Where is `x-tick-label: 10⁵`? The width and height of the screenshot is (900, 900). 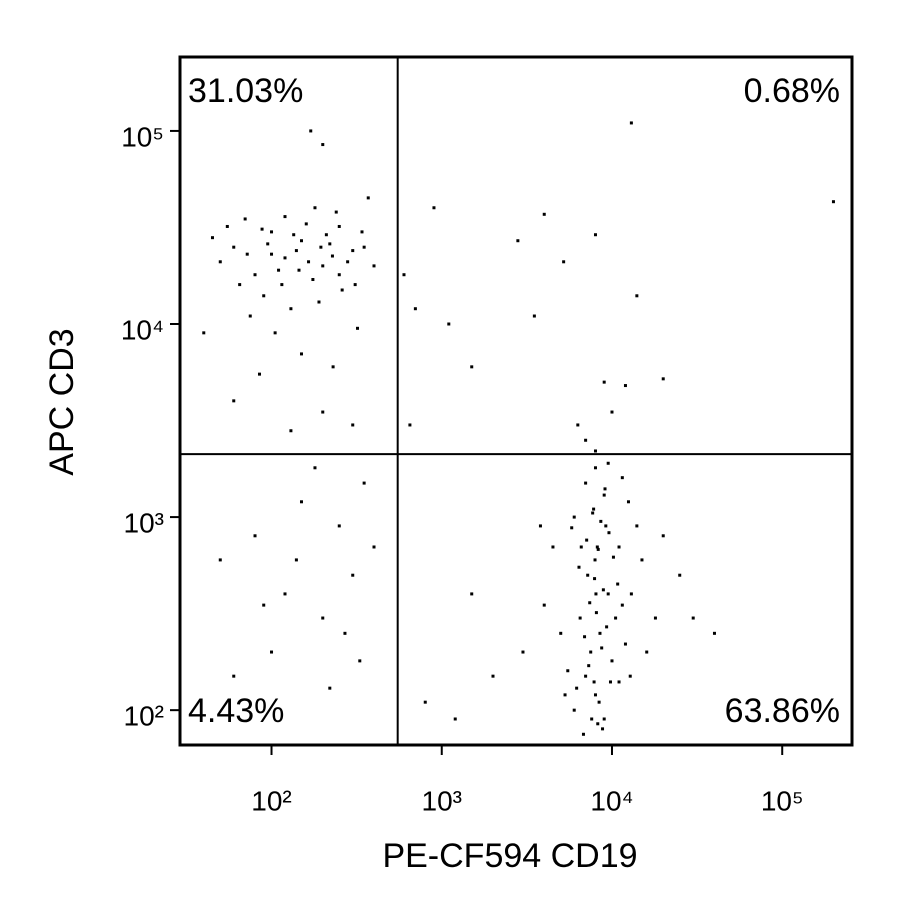
x-tick-label: 10⁵ is located at coordinates (782, 800).